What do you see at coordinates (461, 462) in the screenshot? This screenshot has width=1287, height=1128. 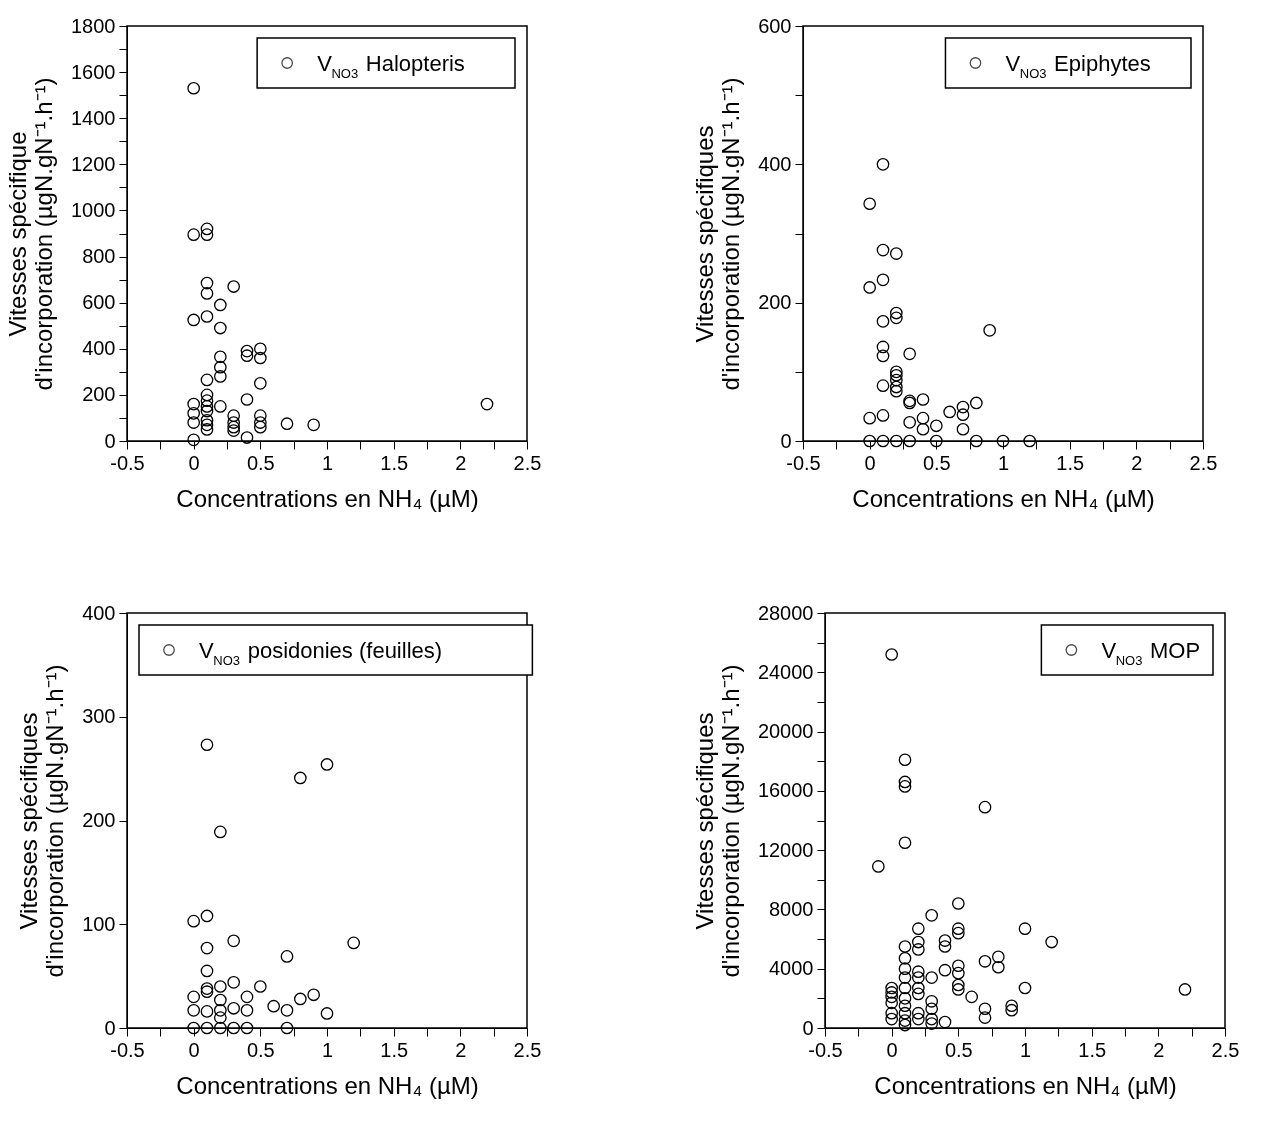 I see `x-tick-label: 2` at bounding box center [461, 462].